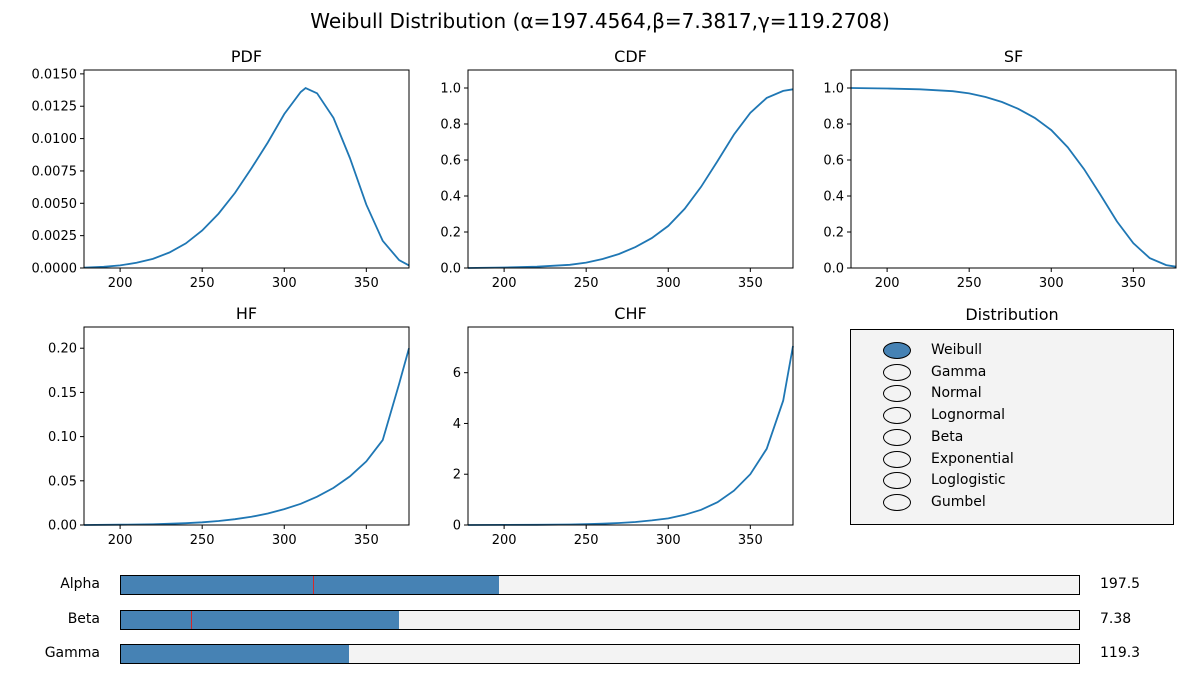 Image resolution: width=1200 pixels, height=700 pixels. I want to click on gamma-slider-fill, so click(235, 654).